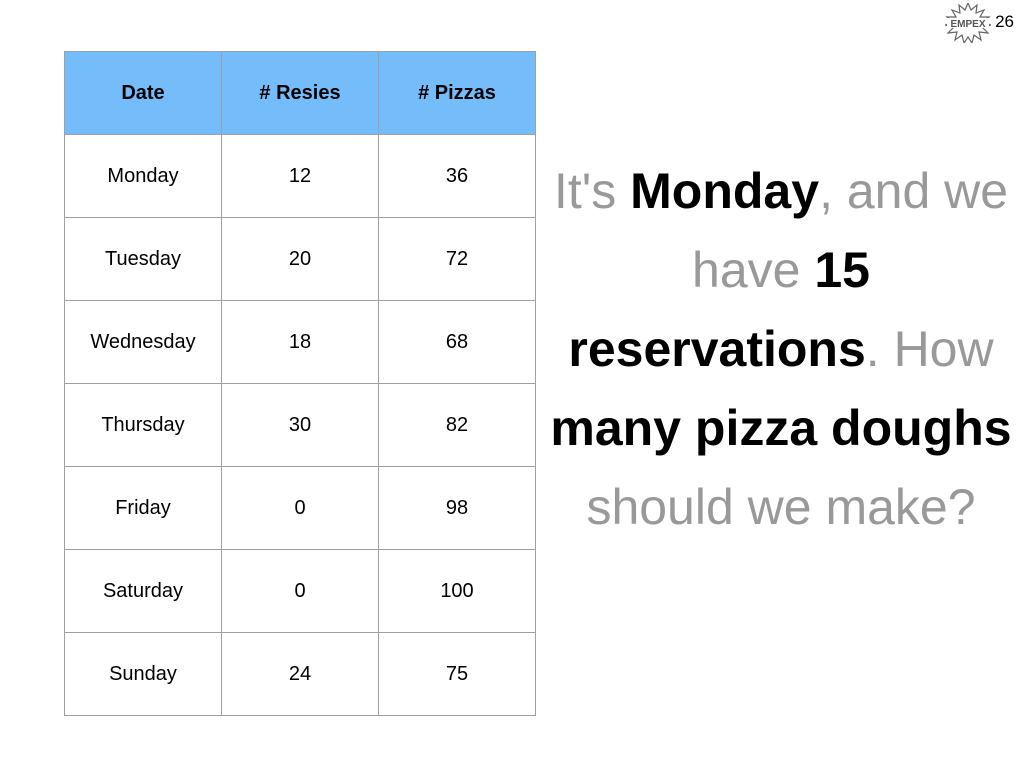 The height and width of the screenshot is (768, 1024). What do you see at coordinates (143, 176) in the screenshot?
I see `cell-date: Monday` at bounding box center [143, 176].